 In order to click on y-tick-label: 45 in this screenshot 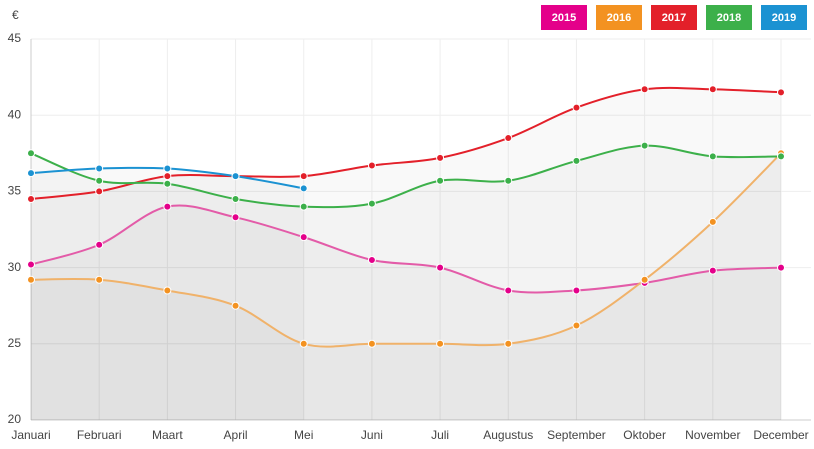, I will do `click(15, 38)`.